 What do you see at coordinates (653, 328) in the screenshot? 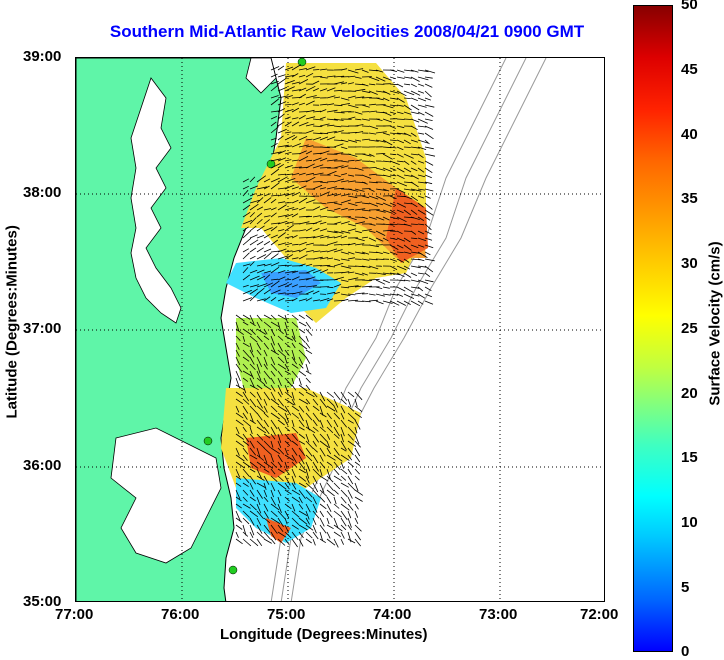
I see `colorbar` at bounding box center [653, 328].